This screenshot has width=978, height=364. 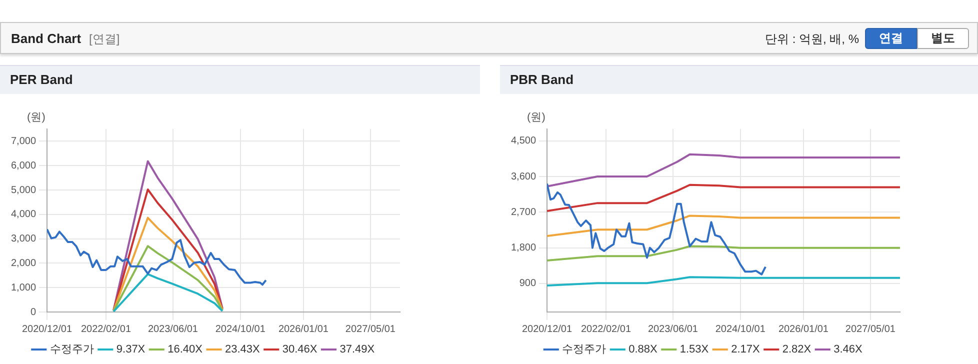 What do you see at coordinates (523, 248) in the screenshot?
I see `y-tick-label: 1,800` at bounding box center [523, 248].